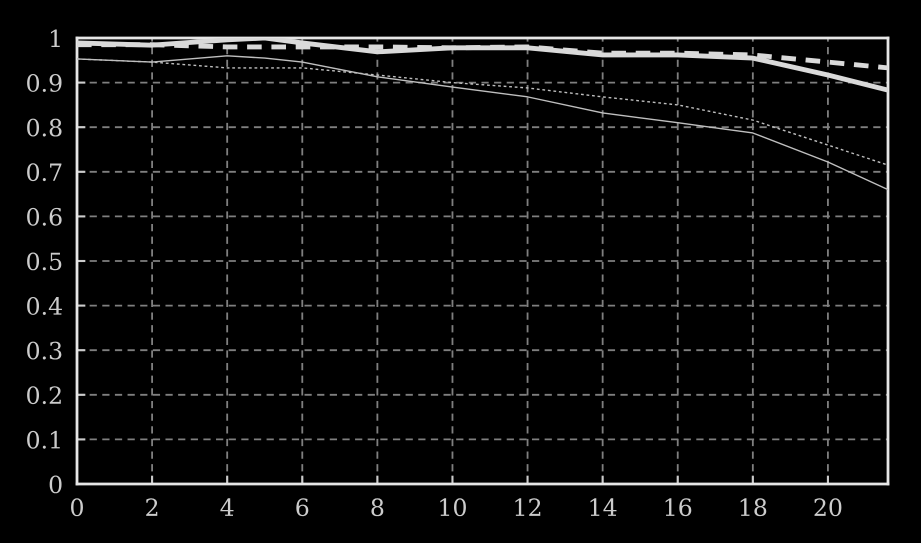  I want to click on y-tick-label: 0.7, so click(44, 172).